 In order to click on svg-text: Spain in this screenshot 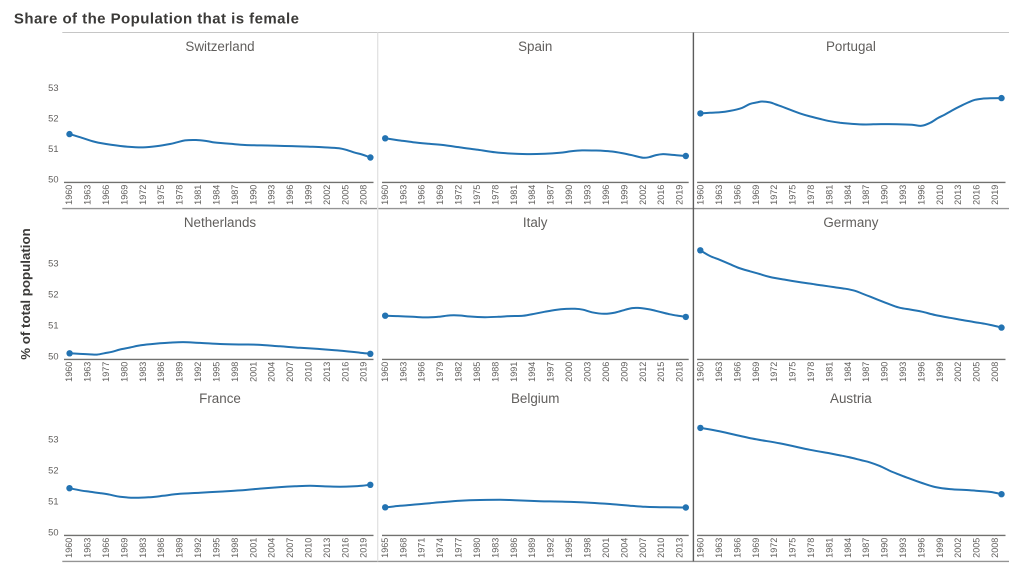, I will do `click(535, 46)`.